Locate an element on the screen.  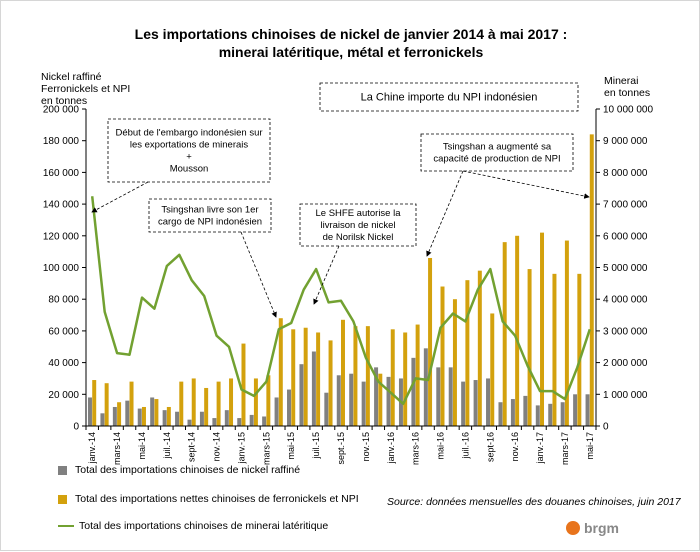
x-tick-label: sept-16 is located at coordinates (490, 447).